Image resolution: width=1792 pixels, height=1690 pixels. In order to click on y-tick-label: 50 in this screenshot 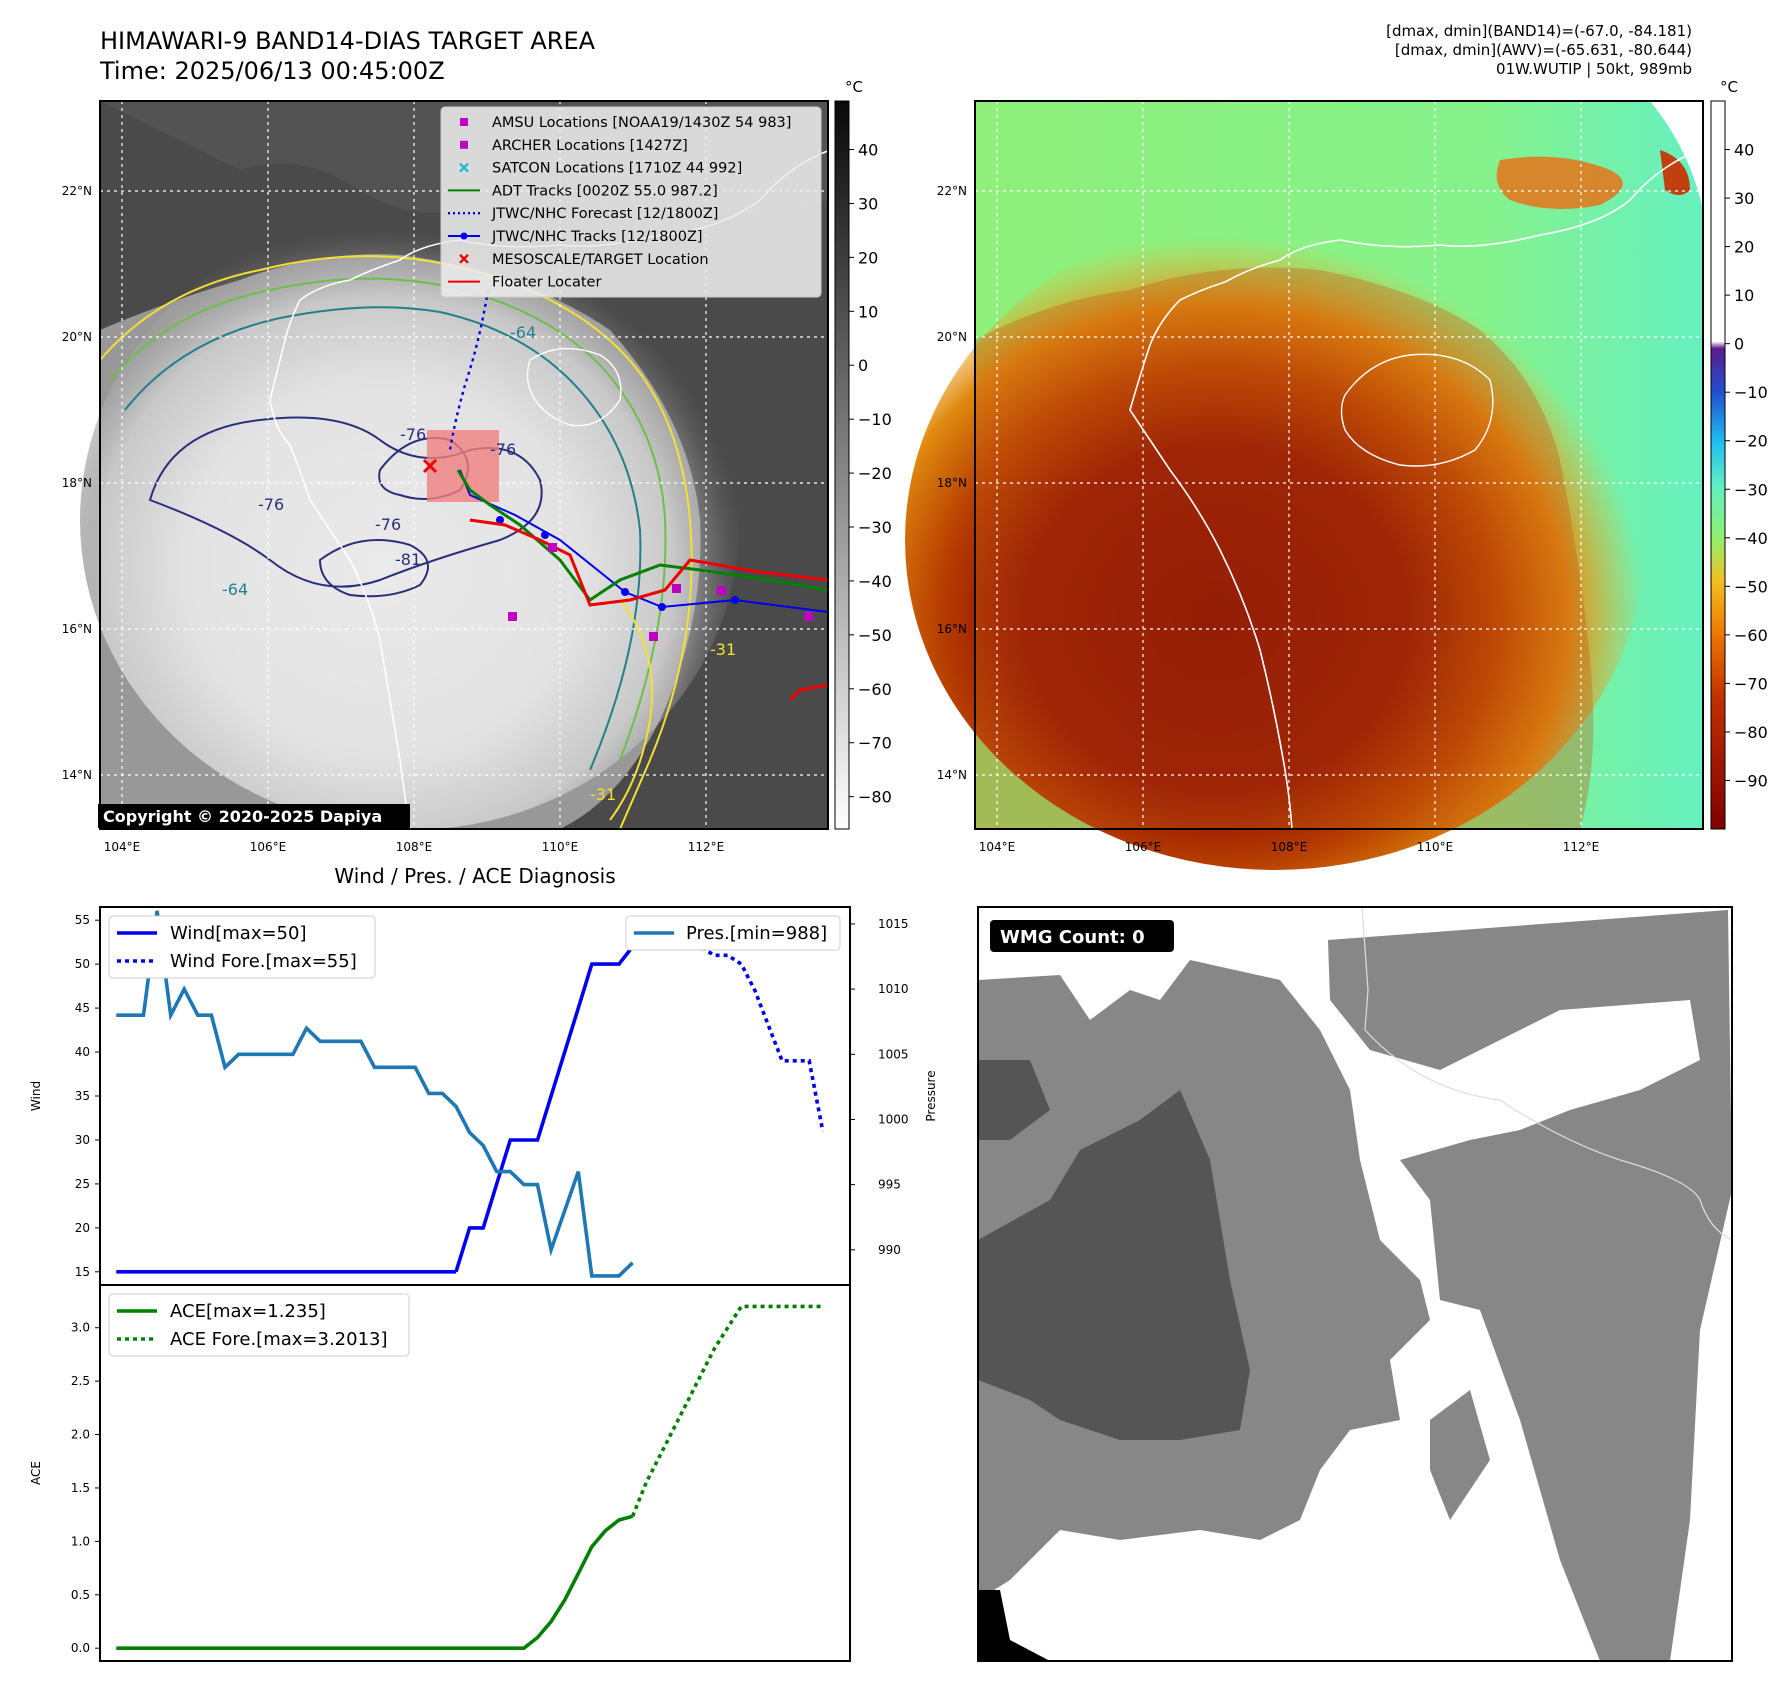, I will do `click(82, 964)`.